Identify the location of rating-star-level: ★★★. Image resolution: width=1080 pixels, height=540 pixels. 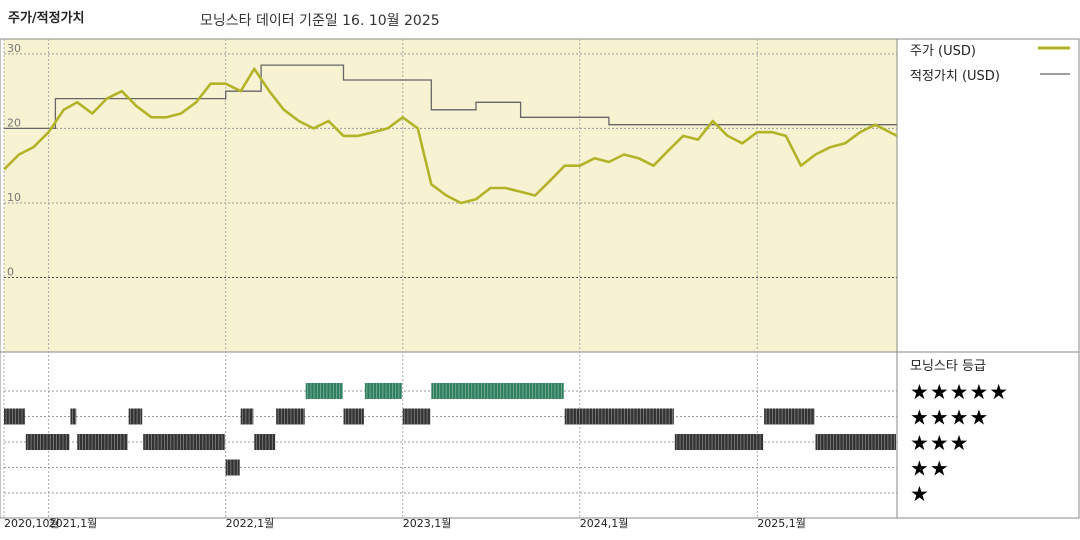
(939, 443).